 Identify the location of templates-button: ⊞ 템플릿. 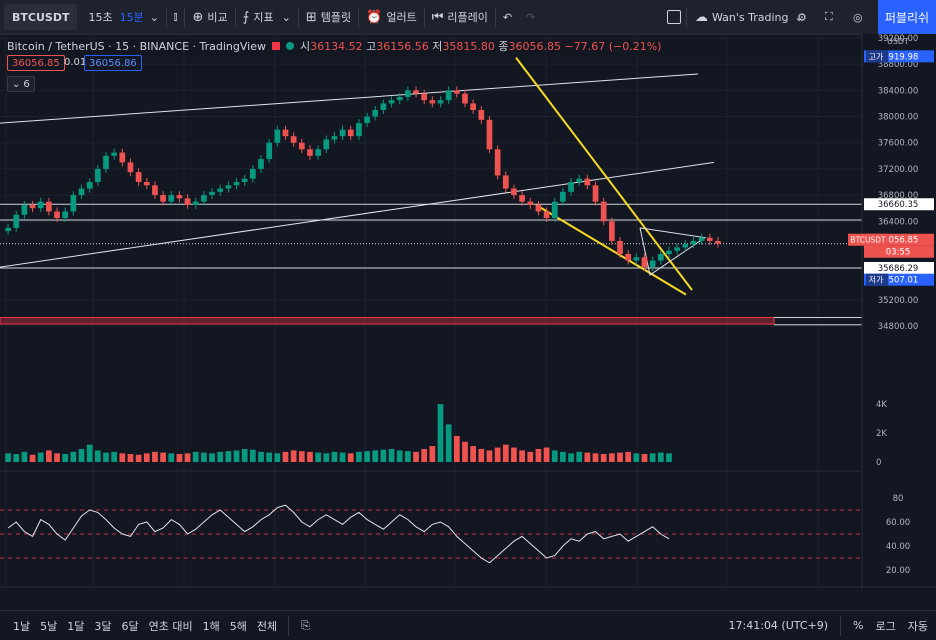
(328, 17).